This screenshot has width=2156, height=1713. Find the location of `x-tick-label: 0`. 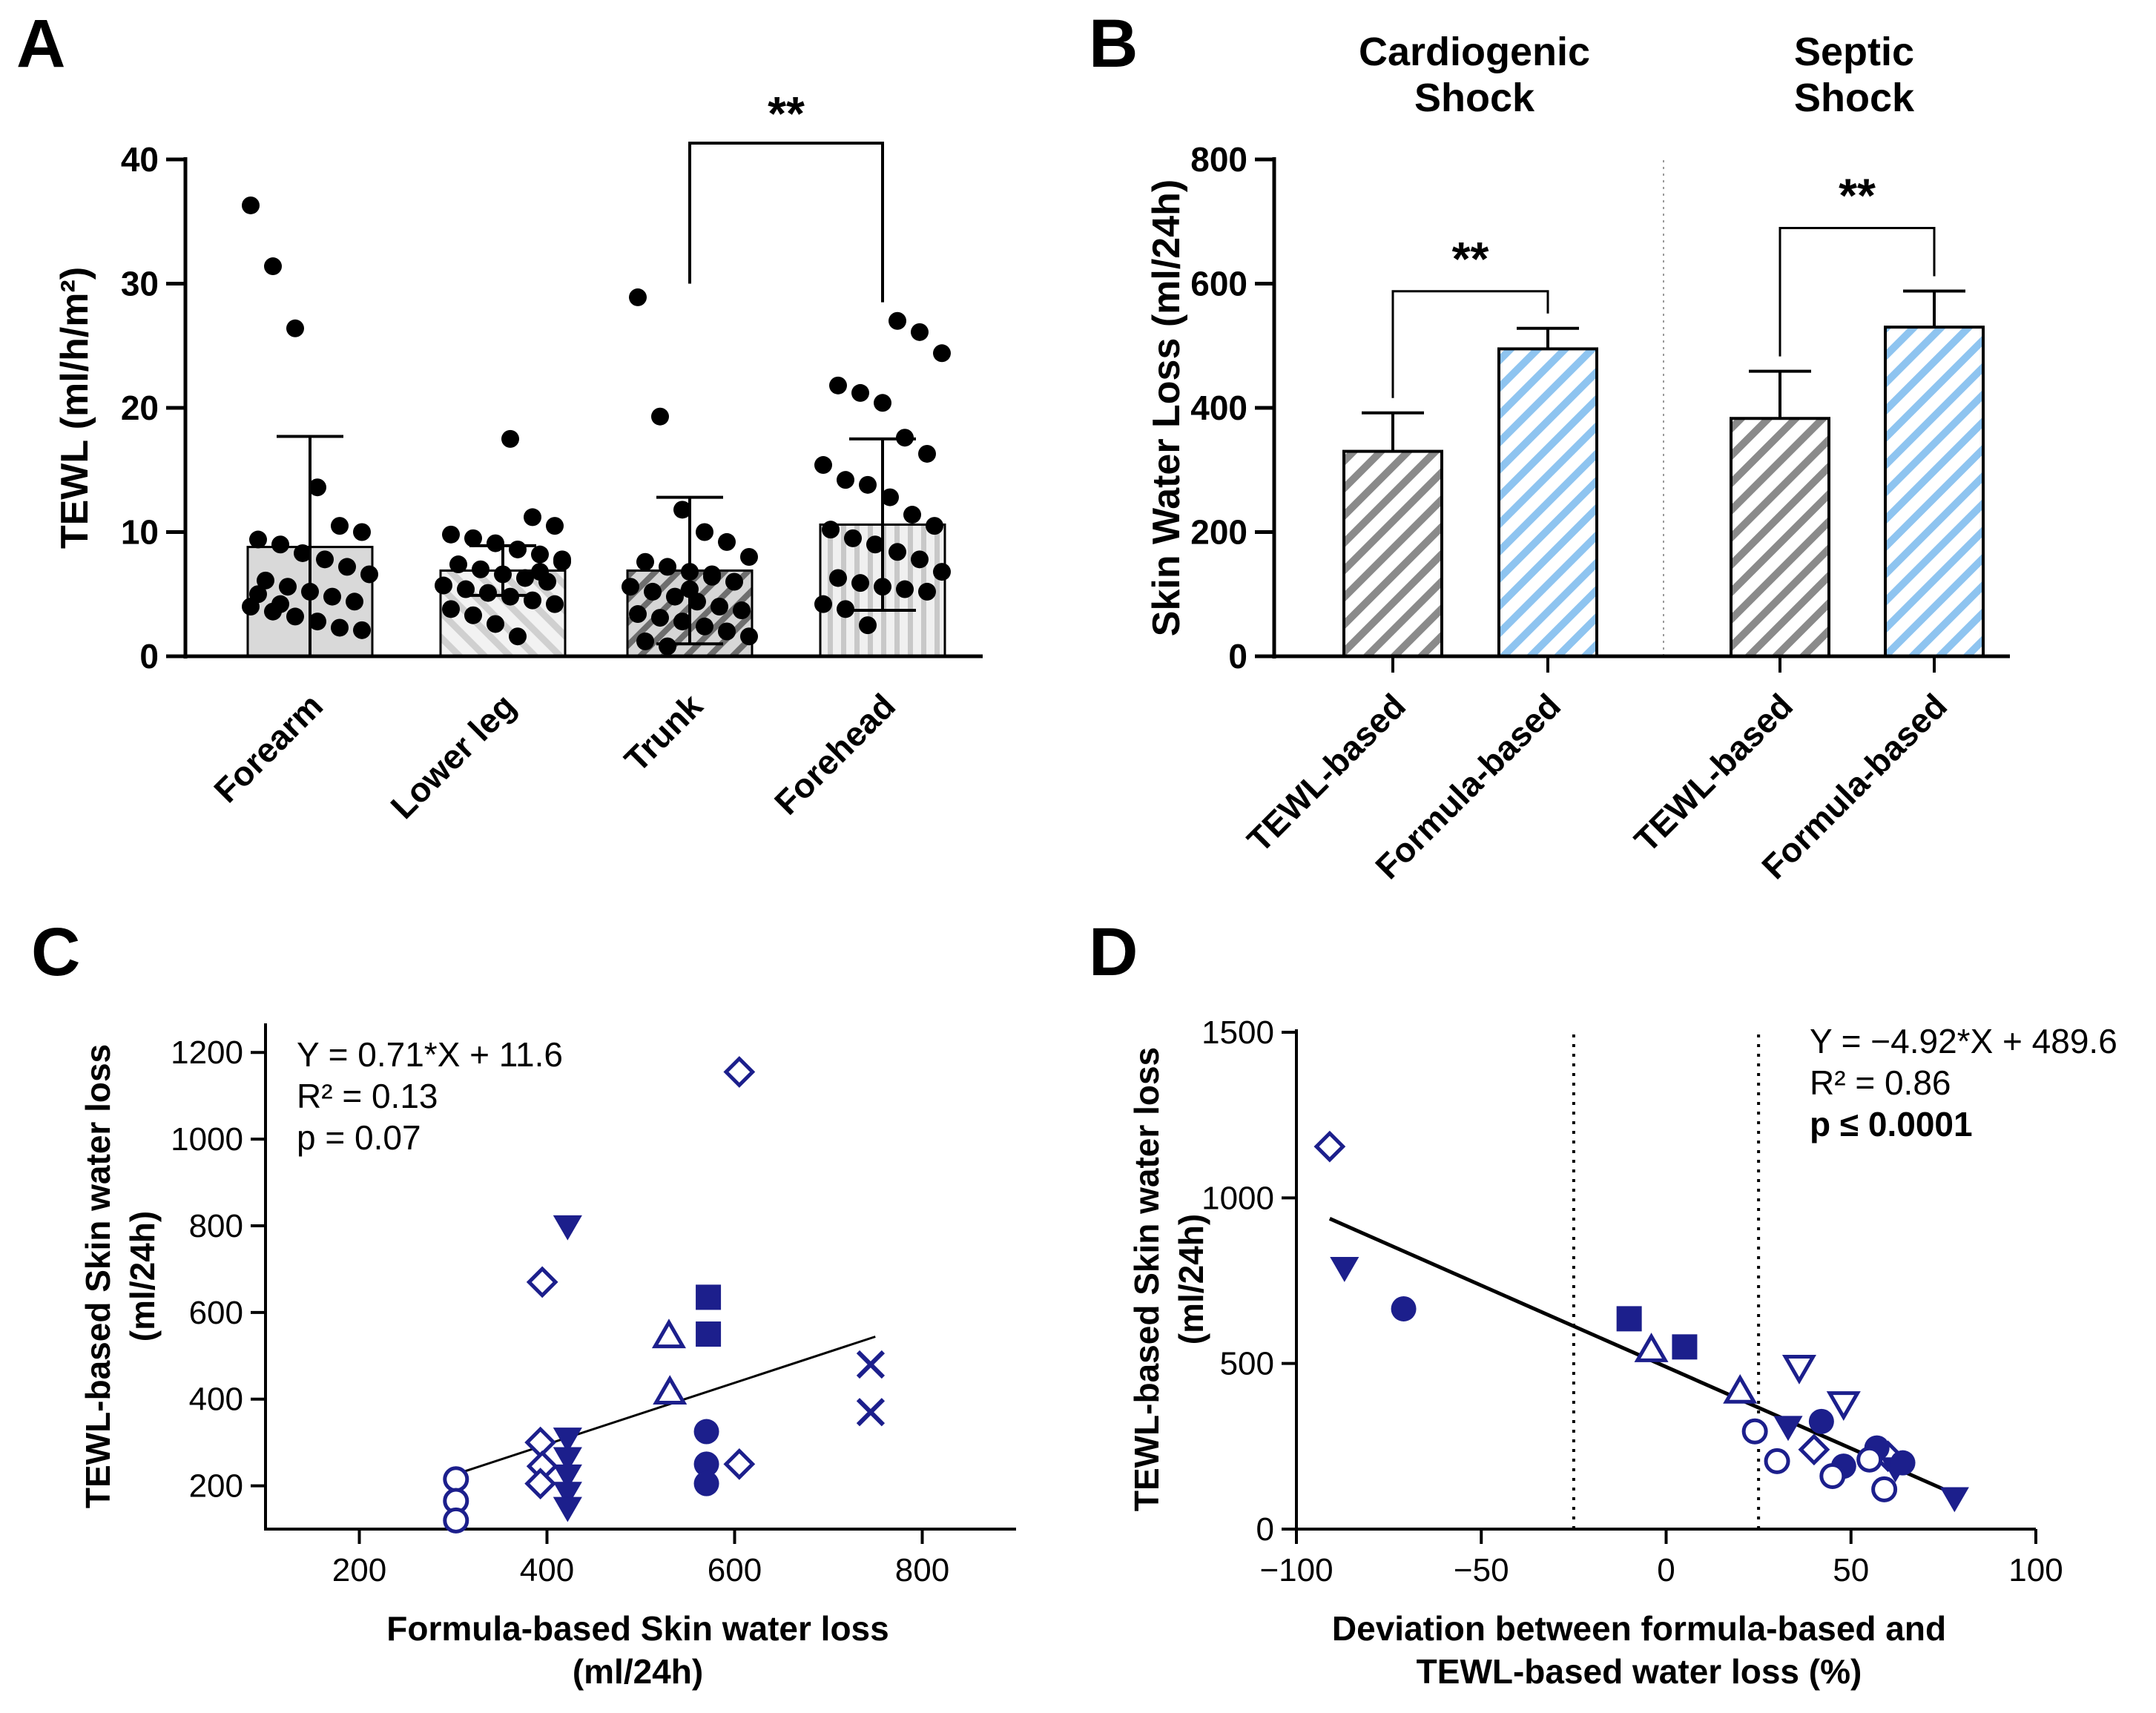

x-tick-label: 0 is located at coordinates (1666, 1570).